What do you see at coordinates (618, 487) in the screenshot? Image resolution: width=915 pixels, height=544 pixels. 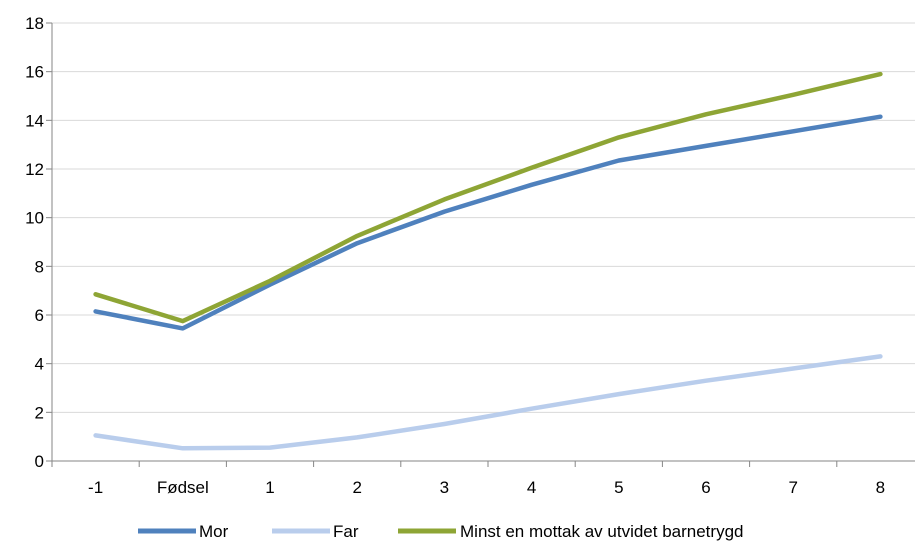 I see `x-tick-label: 5` at bounding box center [618, 487].